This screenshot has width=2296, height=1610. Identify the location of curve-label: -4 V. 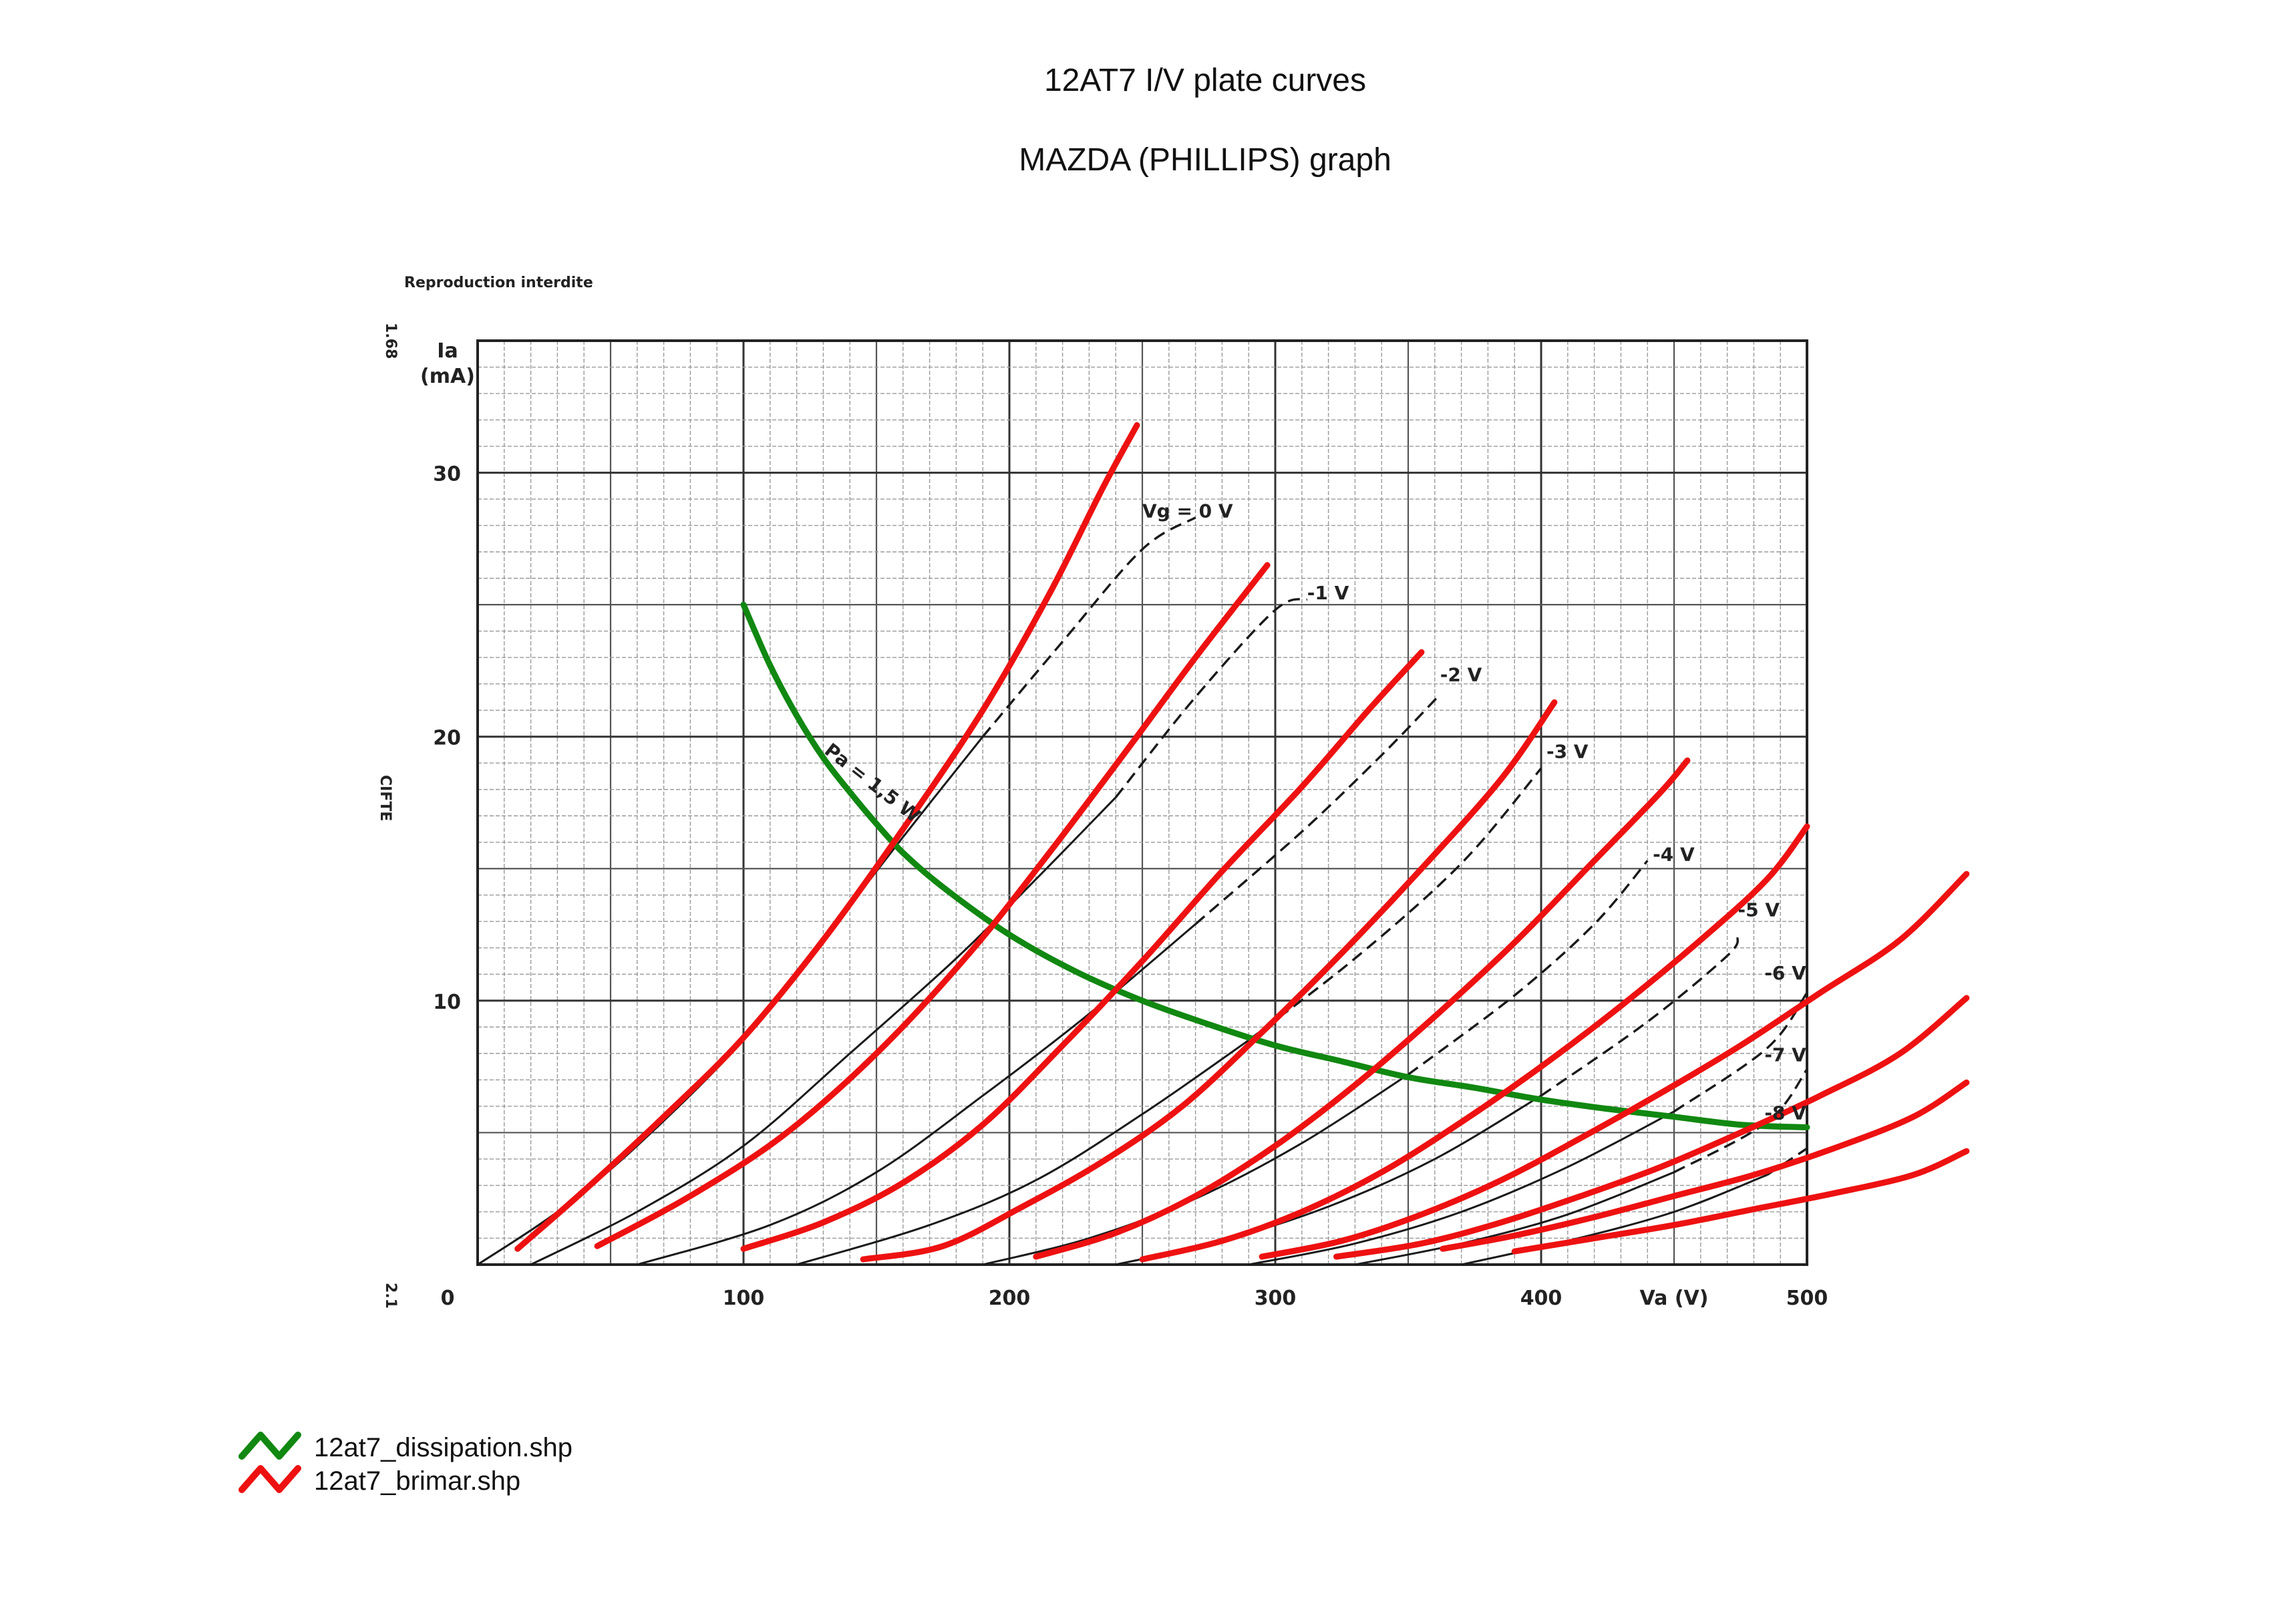
(1674, 854).